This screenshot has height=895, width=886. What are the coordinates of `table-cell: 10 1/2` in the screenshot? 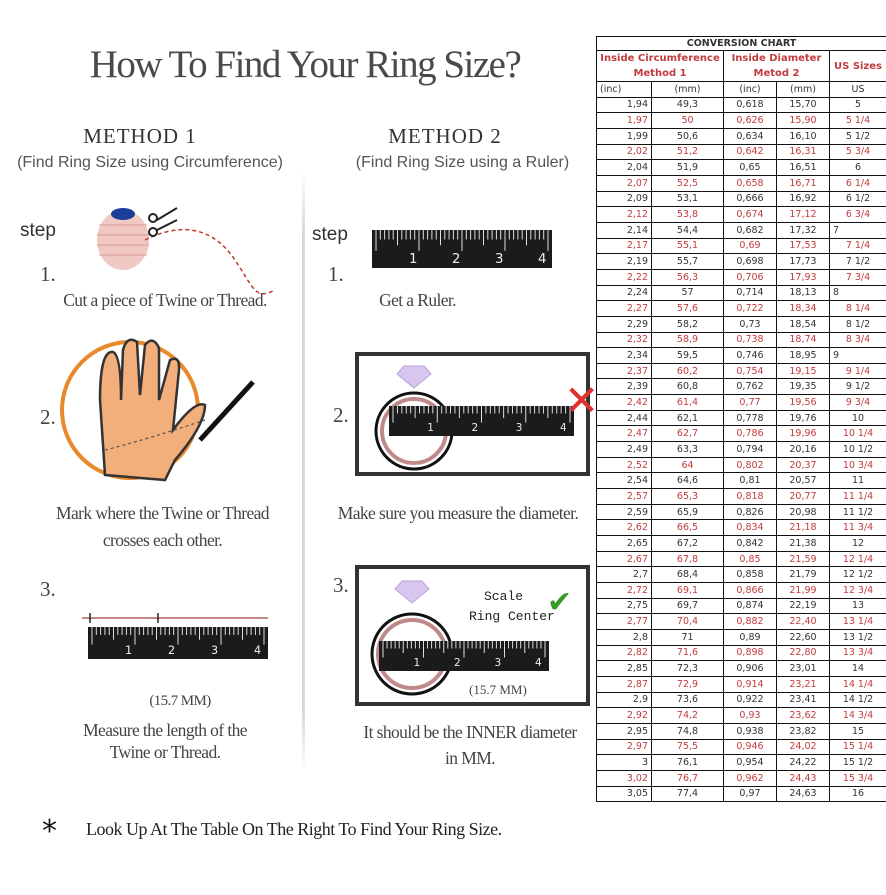 It's located at (857, 449).